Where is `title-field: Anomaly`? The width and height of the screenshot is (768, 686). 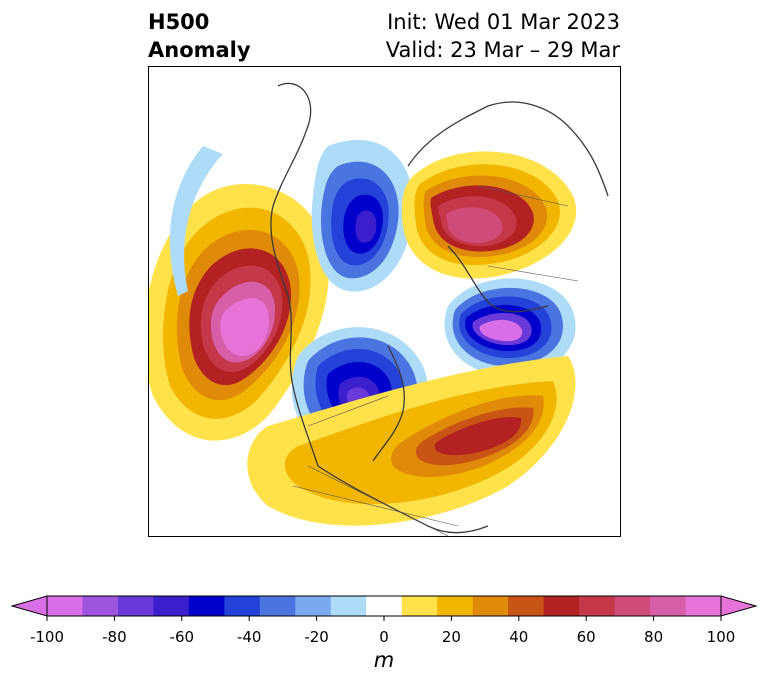
title-field: Anomaly is located at coordinates (199, 50).